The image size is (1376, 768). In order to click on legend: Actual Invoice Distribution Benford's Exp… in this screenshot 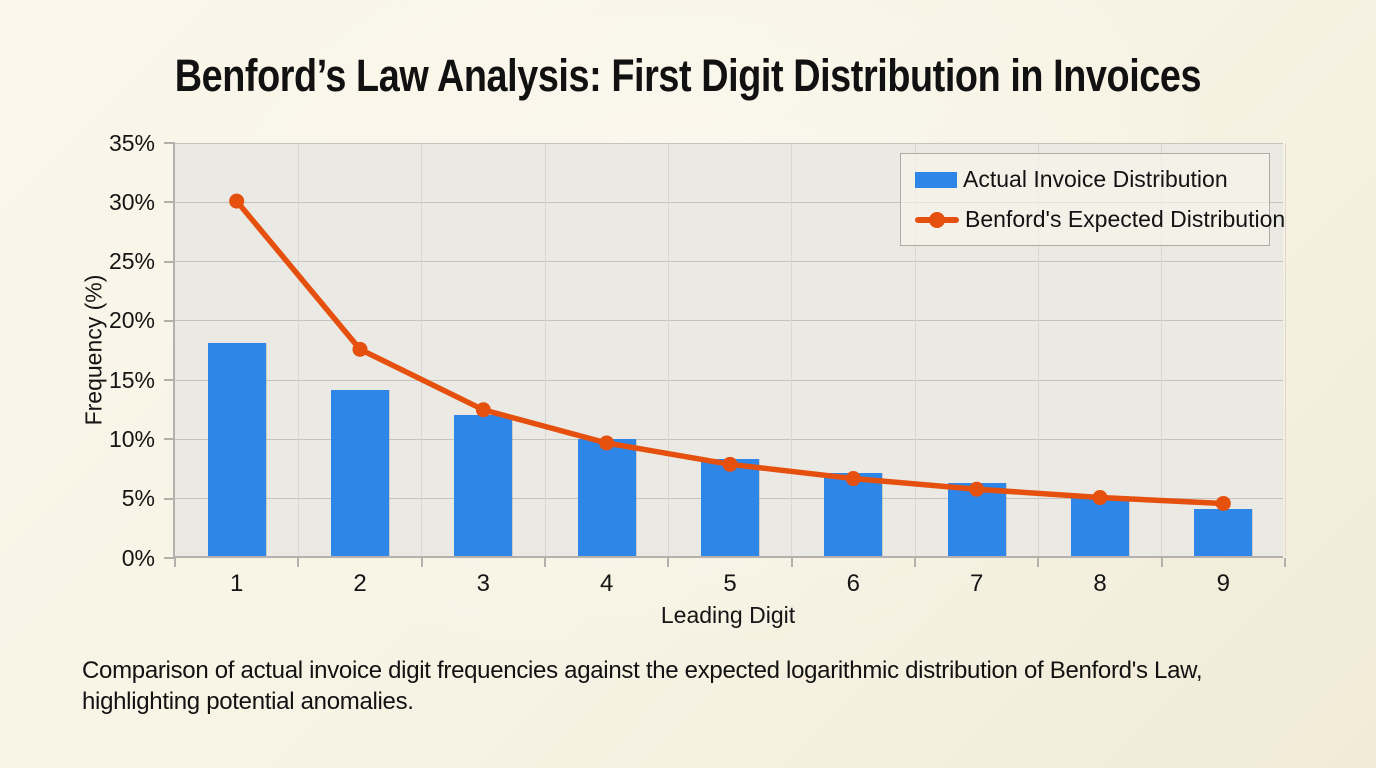, I will do `click(1092, 199)`.